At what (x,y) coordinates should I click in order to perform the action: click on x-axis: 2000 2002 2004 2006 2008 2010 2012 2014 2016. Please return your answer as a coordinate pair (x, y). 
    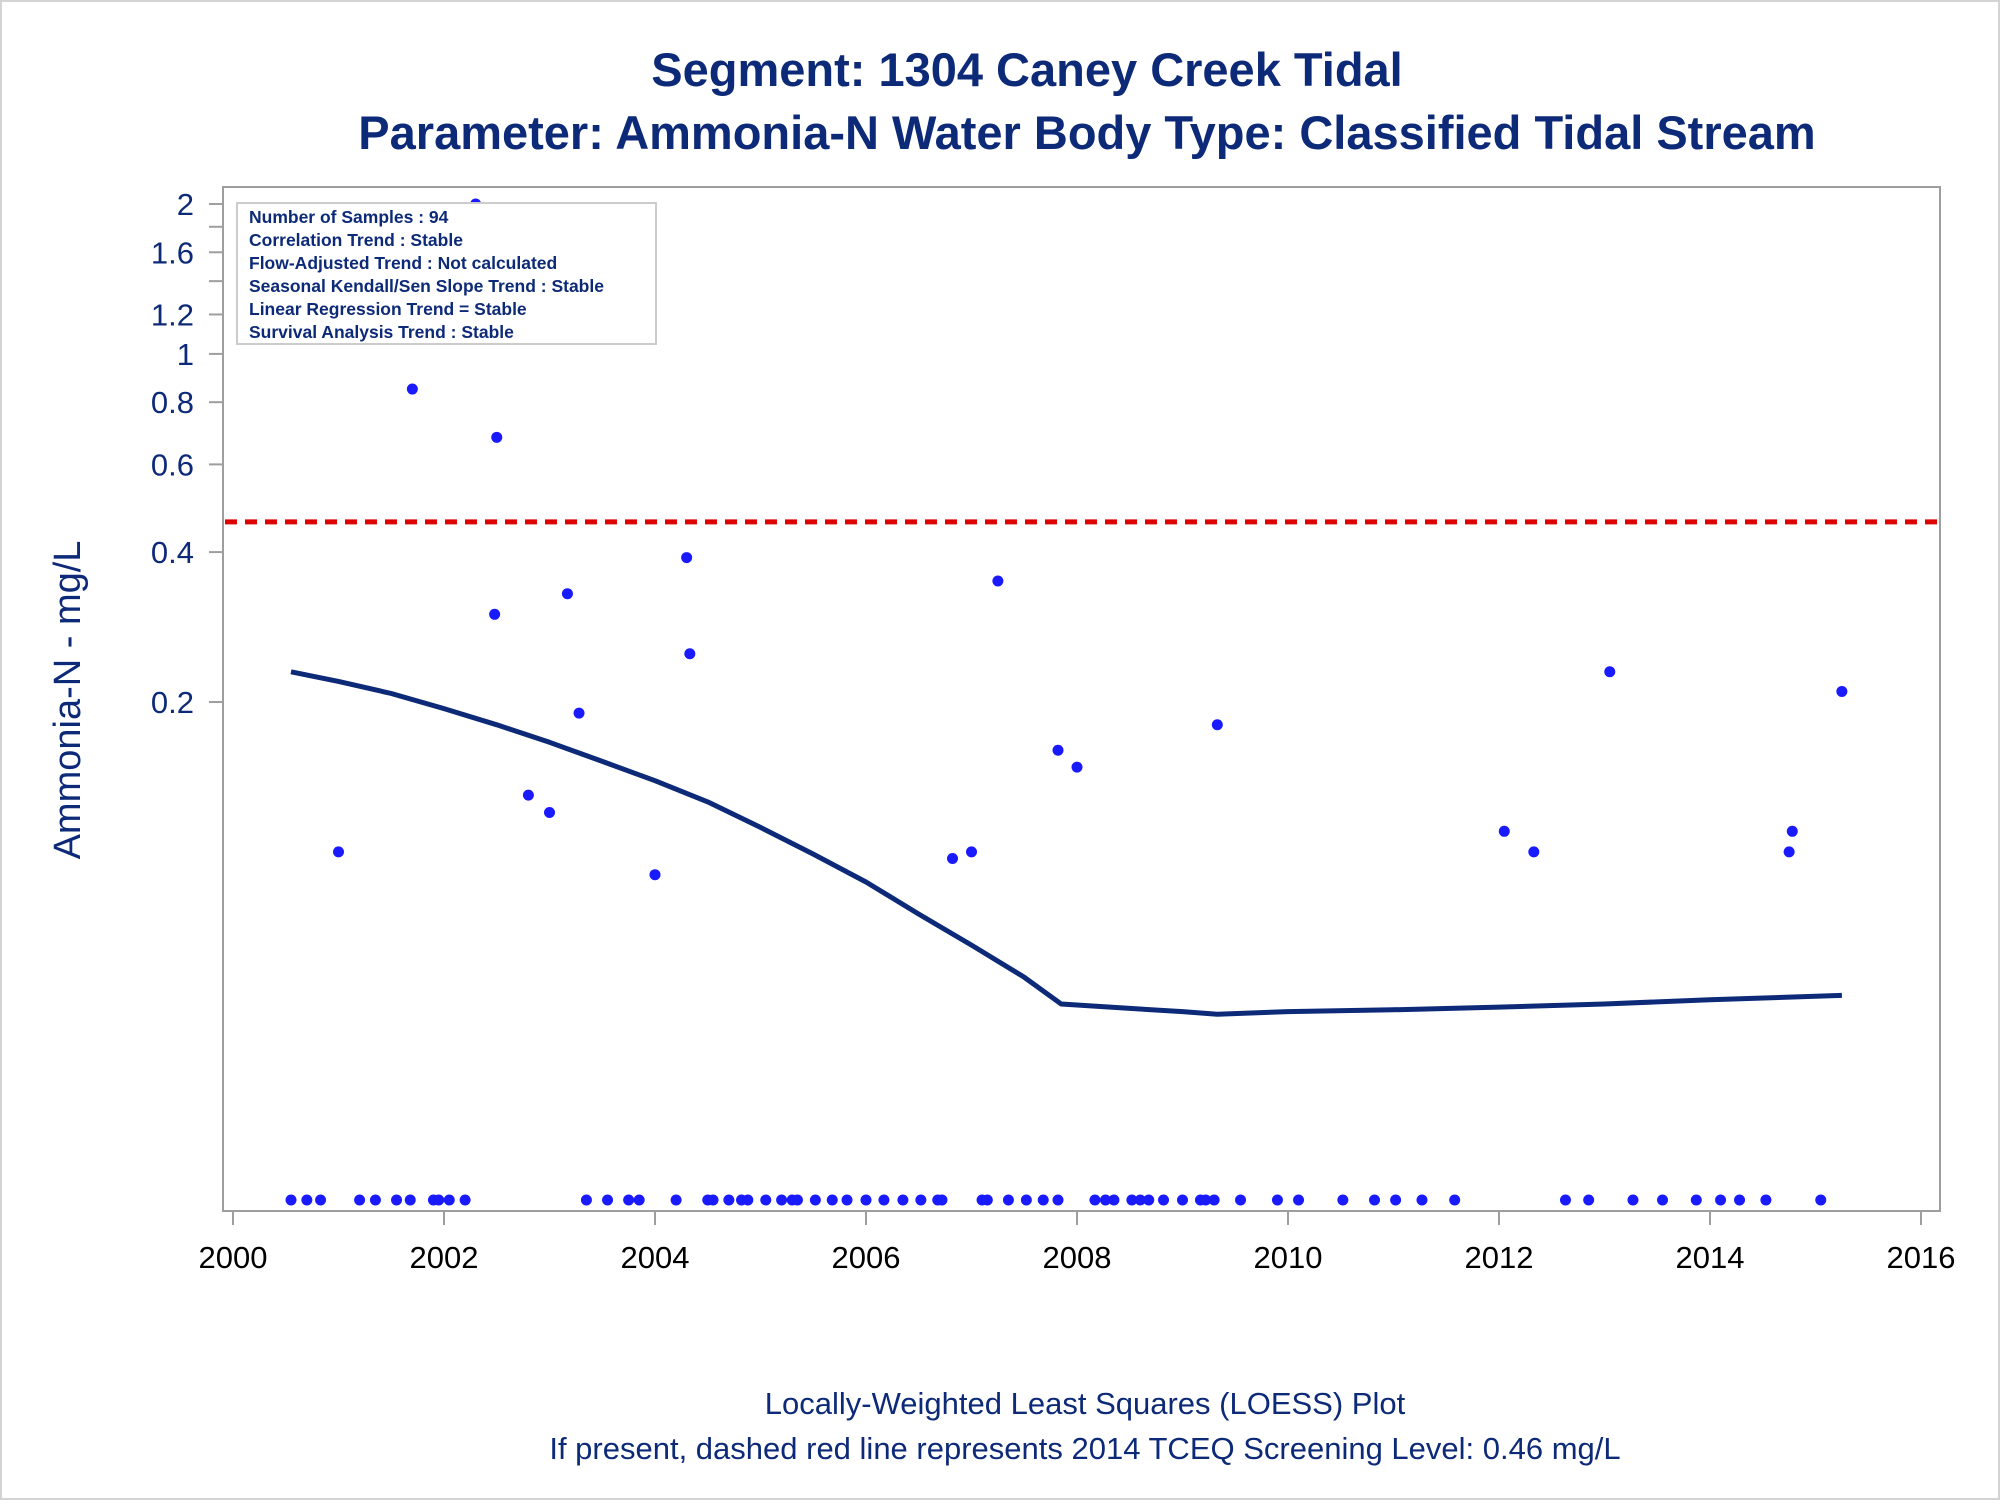
    Looking at the image, I should click on (1077, 1243).